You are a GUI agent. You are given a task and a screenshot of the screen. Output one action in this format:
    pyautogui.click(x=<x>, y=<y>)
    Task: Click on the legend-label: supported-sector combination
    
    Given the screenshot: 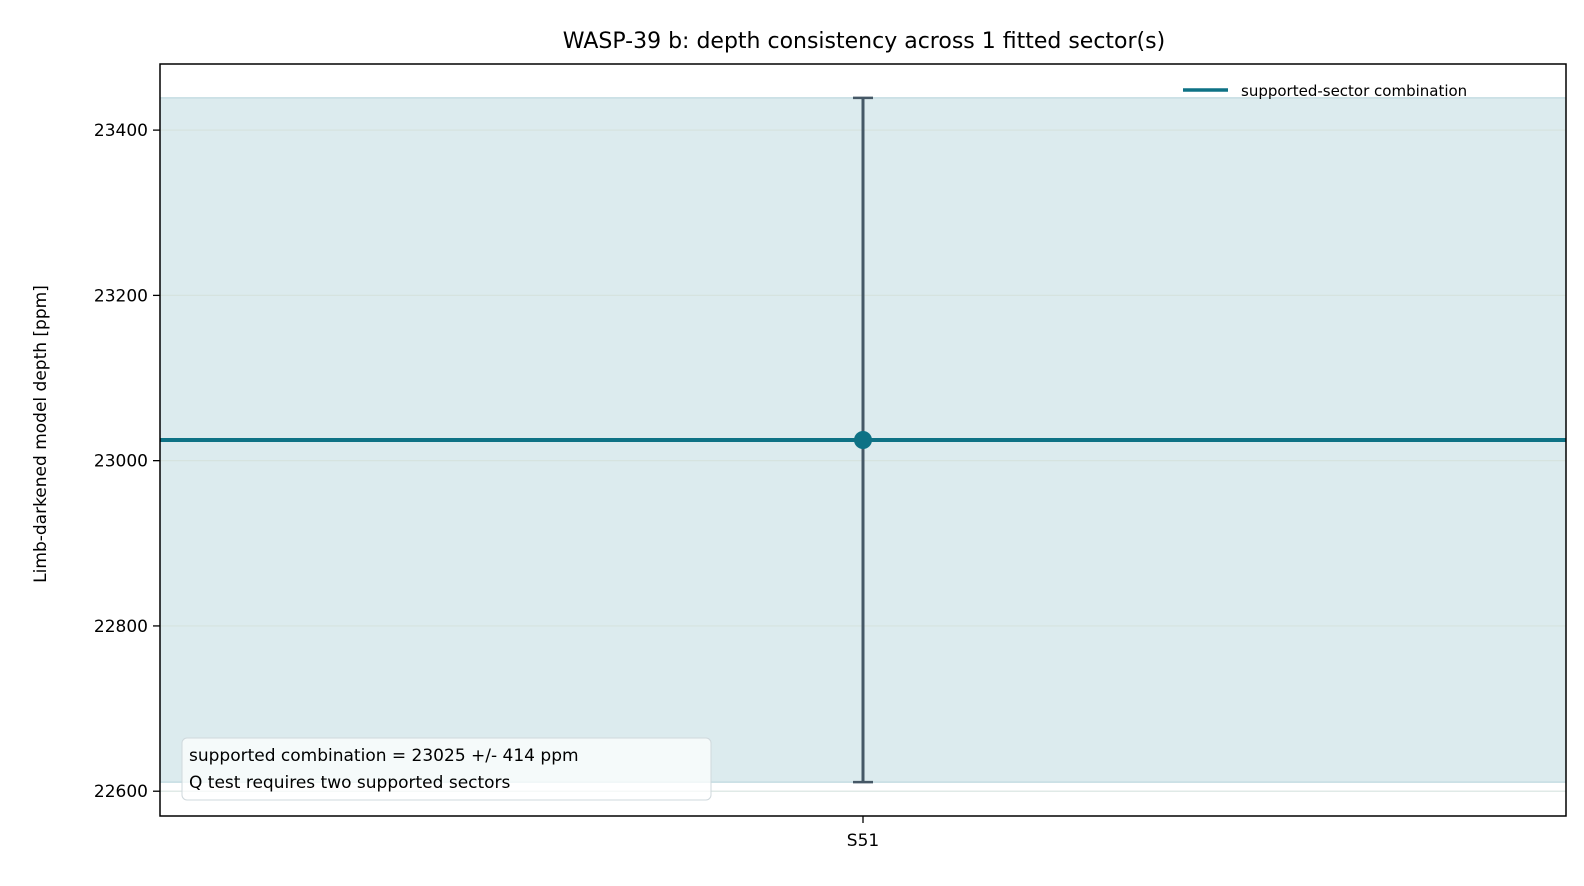 What is the action you would take?
    pyautogui.click(x=1354, y=91)
    